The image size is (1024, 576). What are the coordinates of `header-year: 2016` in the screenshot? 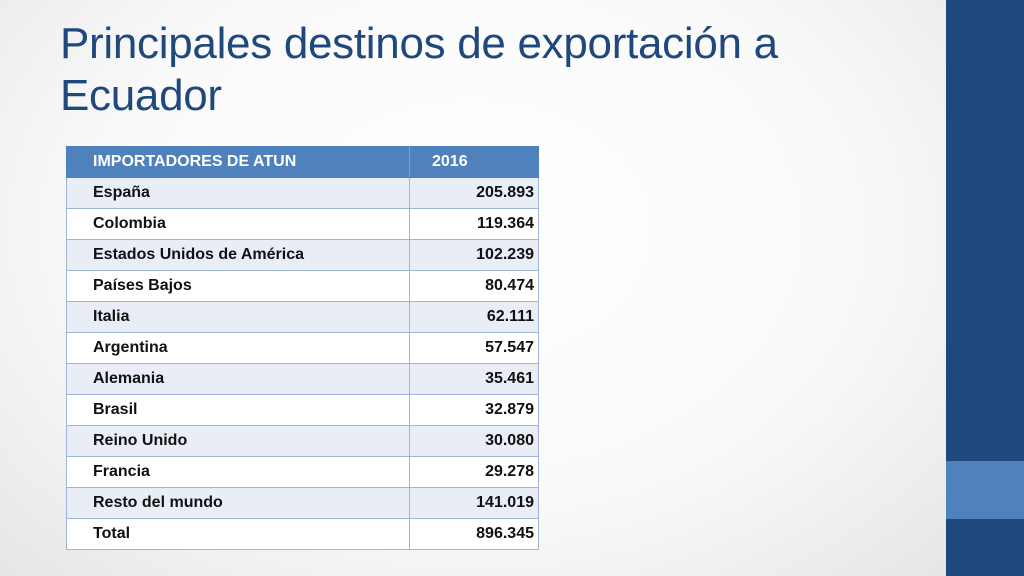 It's located at (474, 162).